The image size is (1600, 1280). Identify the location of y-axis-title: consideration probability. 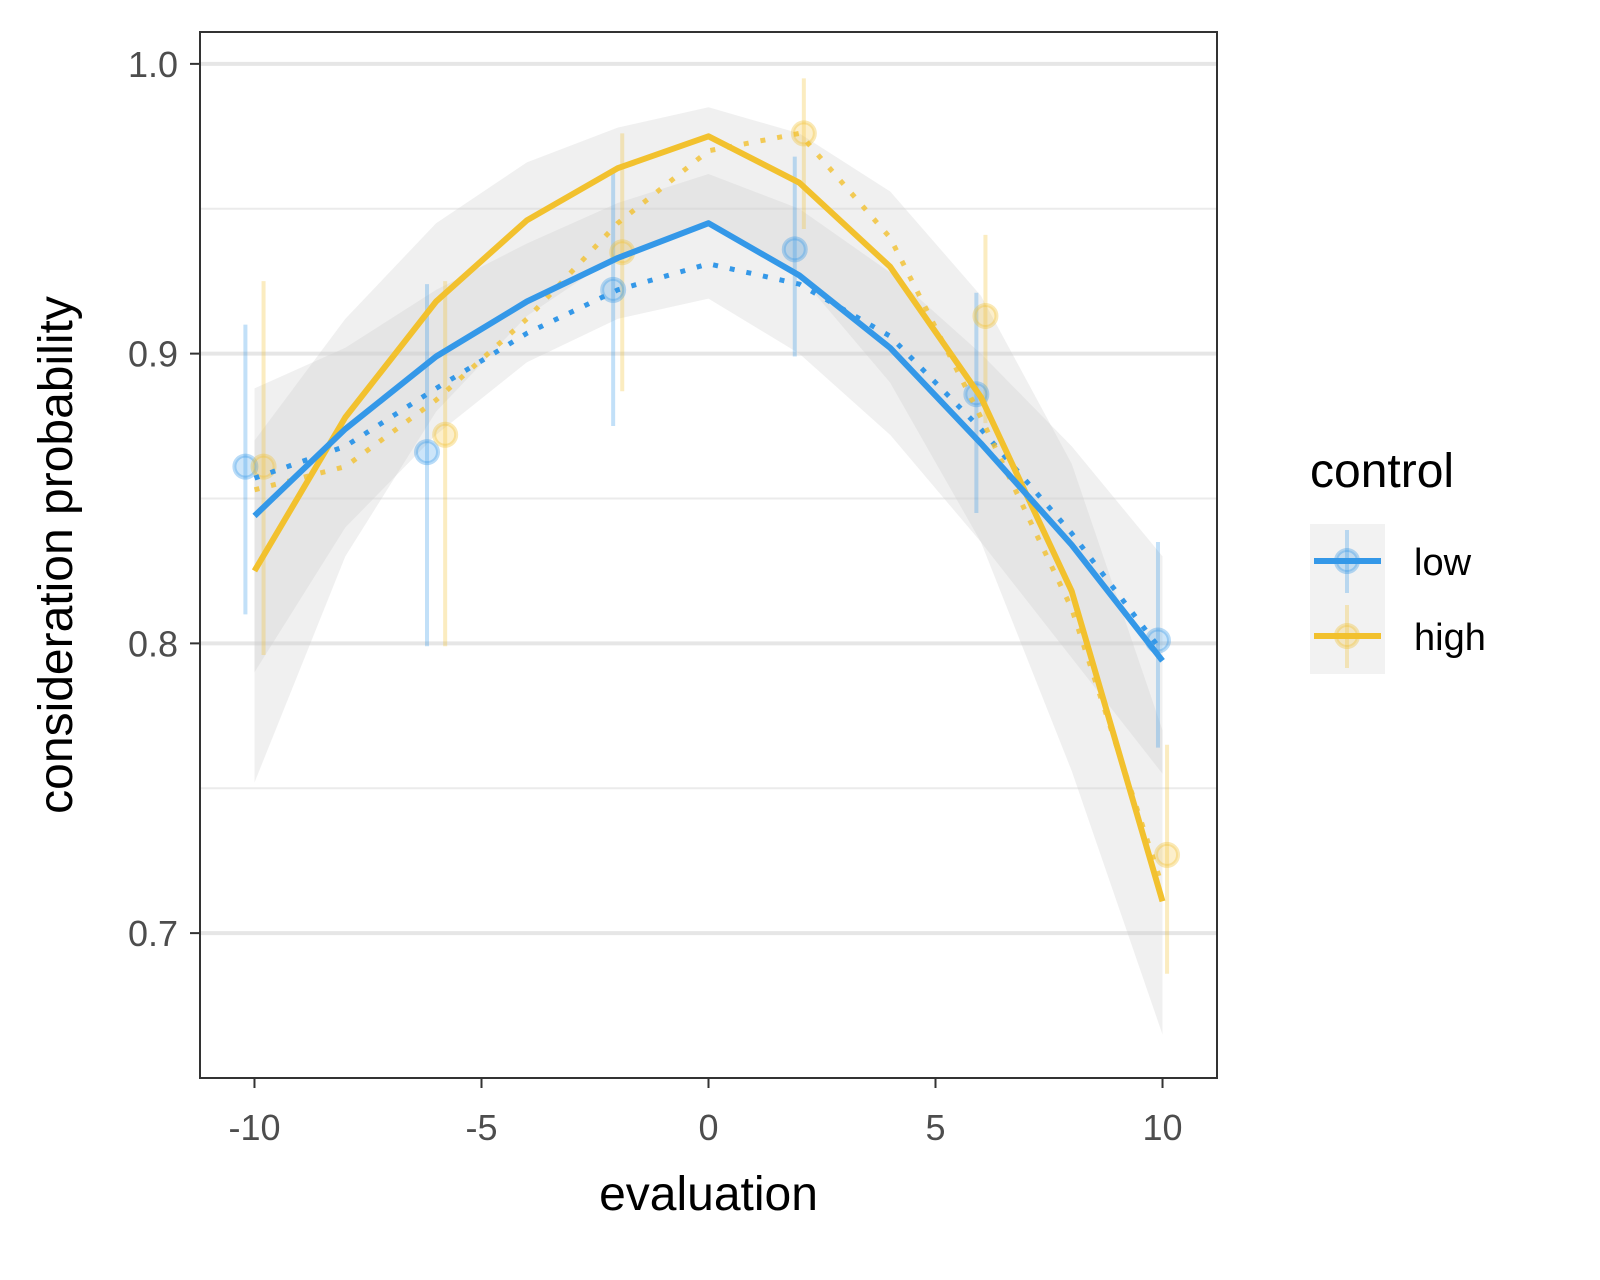
(56, 555).